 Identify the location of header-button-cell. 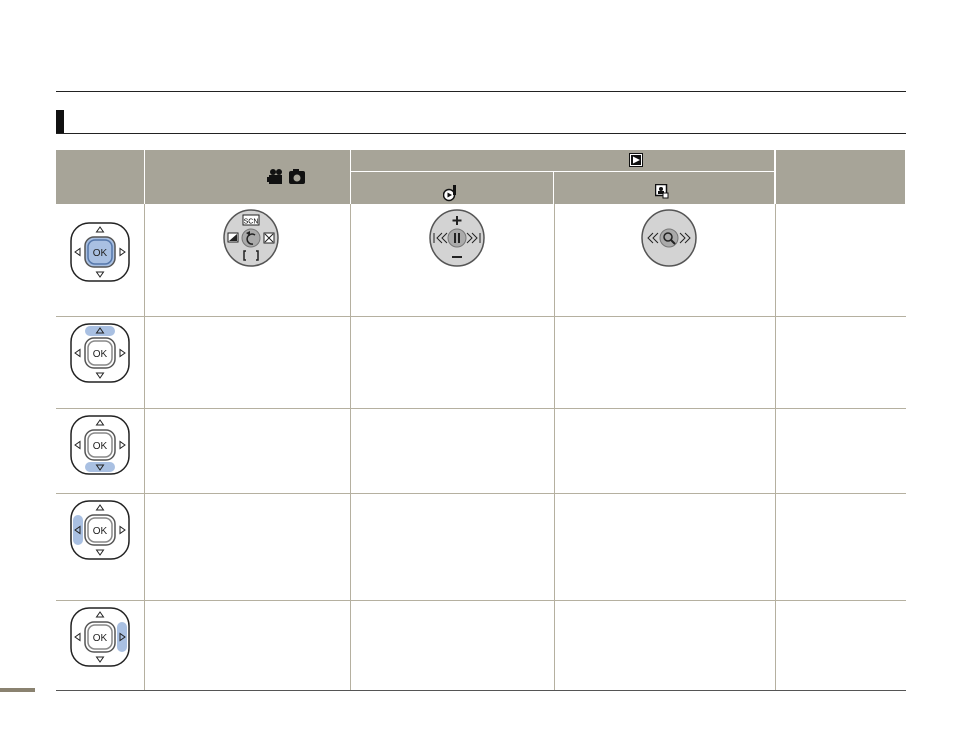
(100, 177).